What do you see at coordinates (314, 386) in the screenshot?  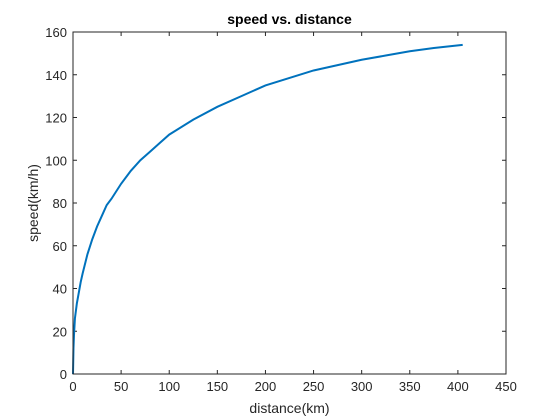 I see `x-tick-label: 250` at bounding box center [314, 386].